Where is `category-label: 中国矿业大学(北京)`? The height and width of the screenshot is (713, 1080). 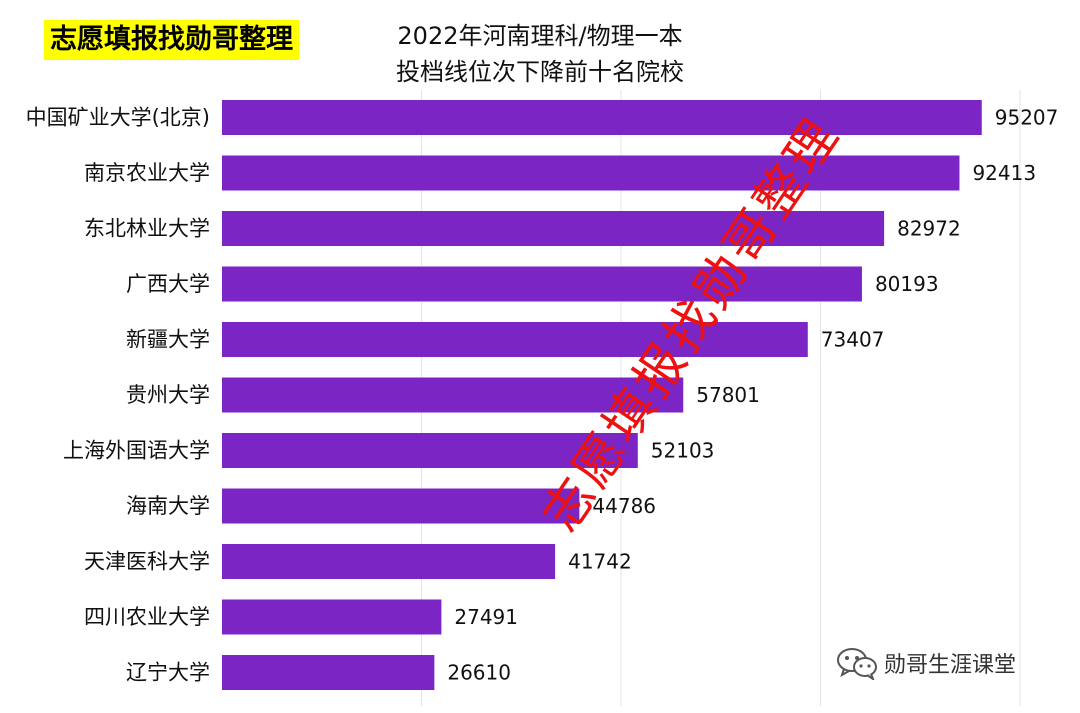 category-label: 中国矿业大学(北京) is located at coordinates (118, 118).